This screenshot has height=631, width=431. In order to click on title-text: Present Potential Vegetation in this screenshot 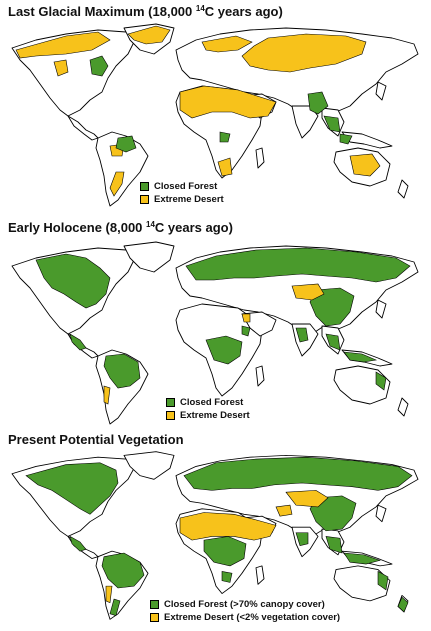, I will do `click(96, 439)`.